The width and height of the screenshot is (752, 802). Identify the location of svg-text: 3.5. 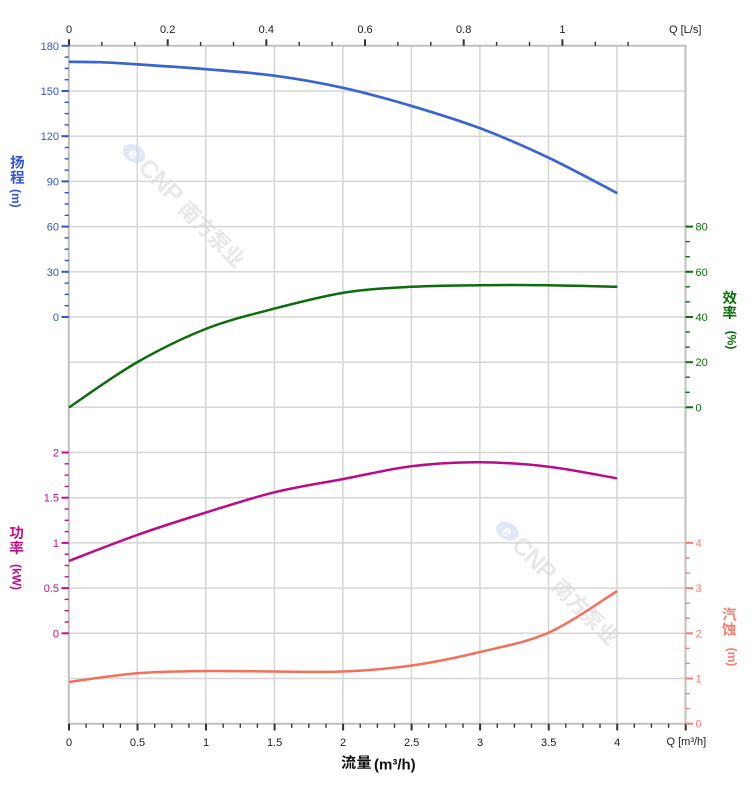
(548, 743).